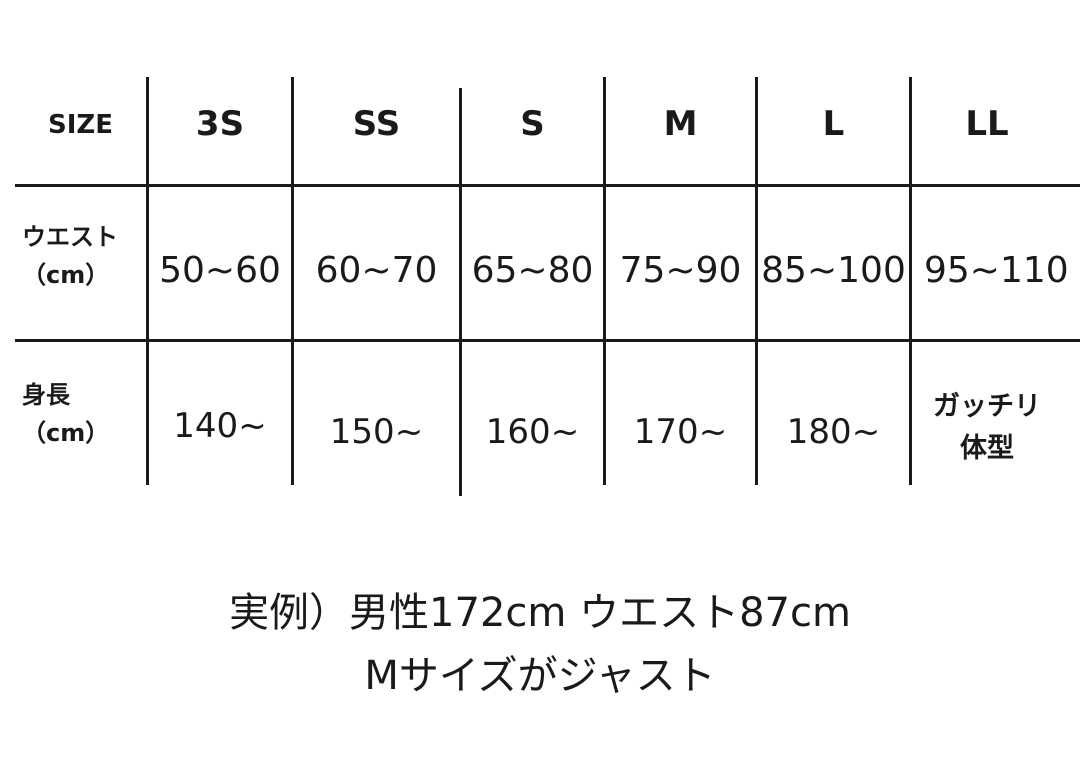 The width and height of the screenshot is (1080, 771). What do you see at coordinates (70, 237) in the screenshot?
I see `waist-label-text: ウエスト` at bounding box center [70, 237].